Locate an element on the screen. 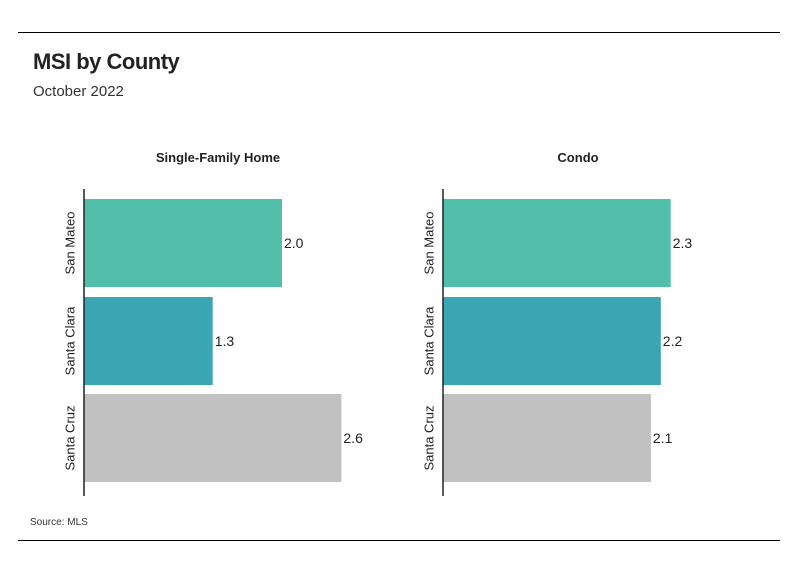 This screenshot has width=799, height=575. category-label-1-san-mateo: San Mateo is located at coordinates (429, 243).